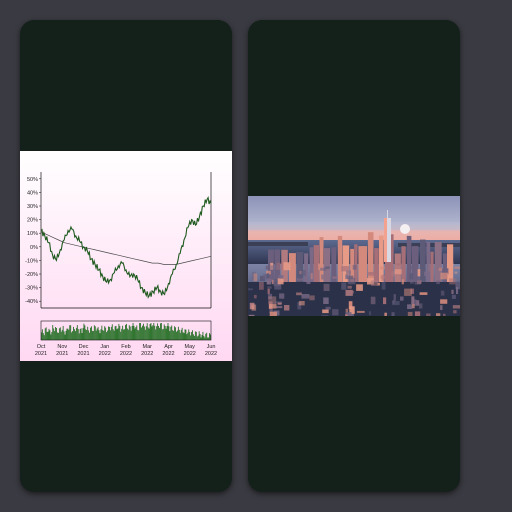 The image size is (512, 512). I want to click on series-trend-line, so click(126, 248).